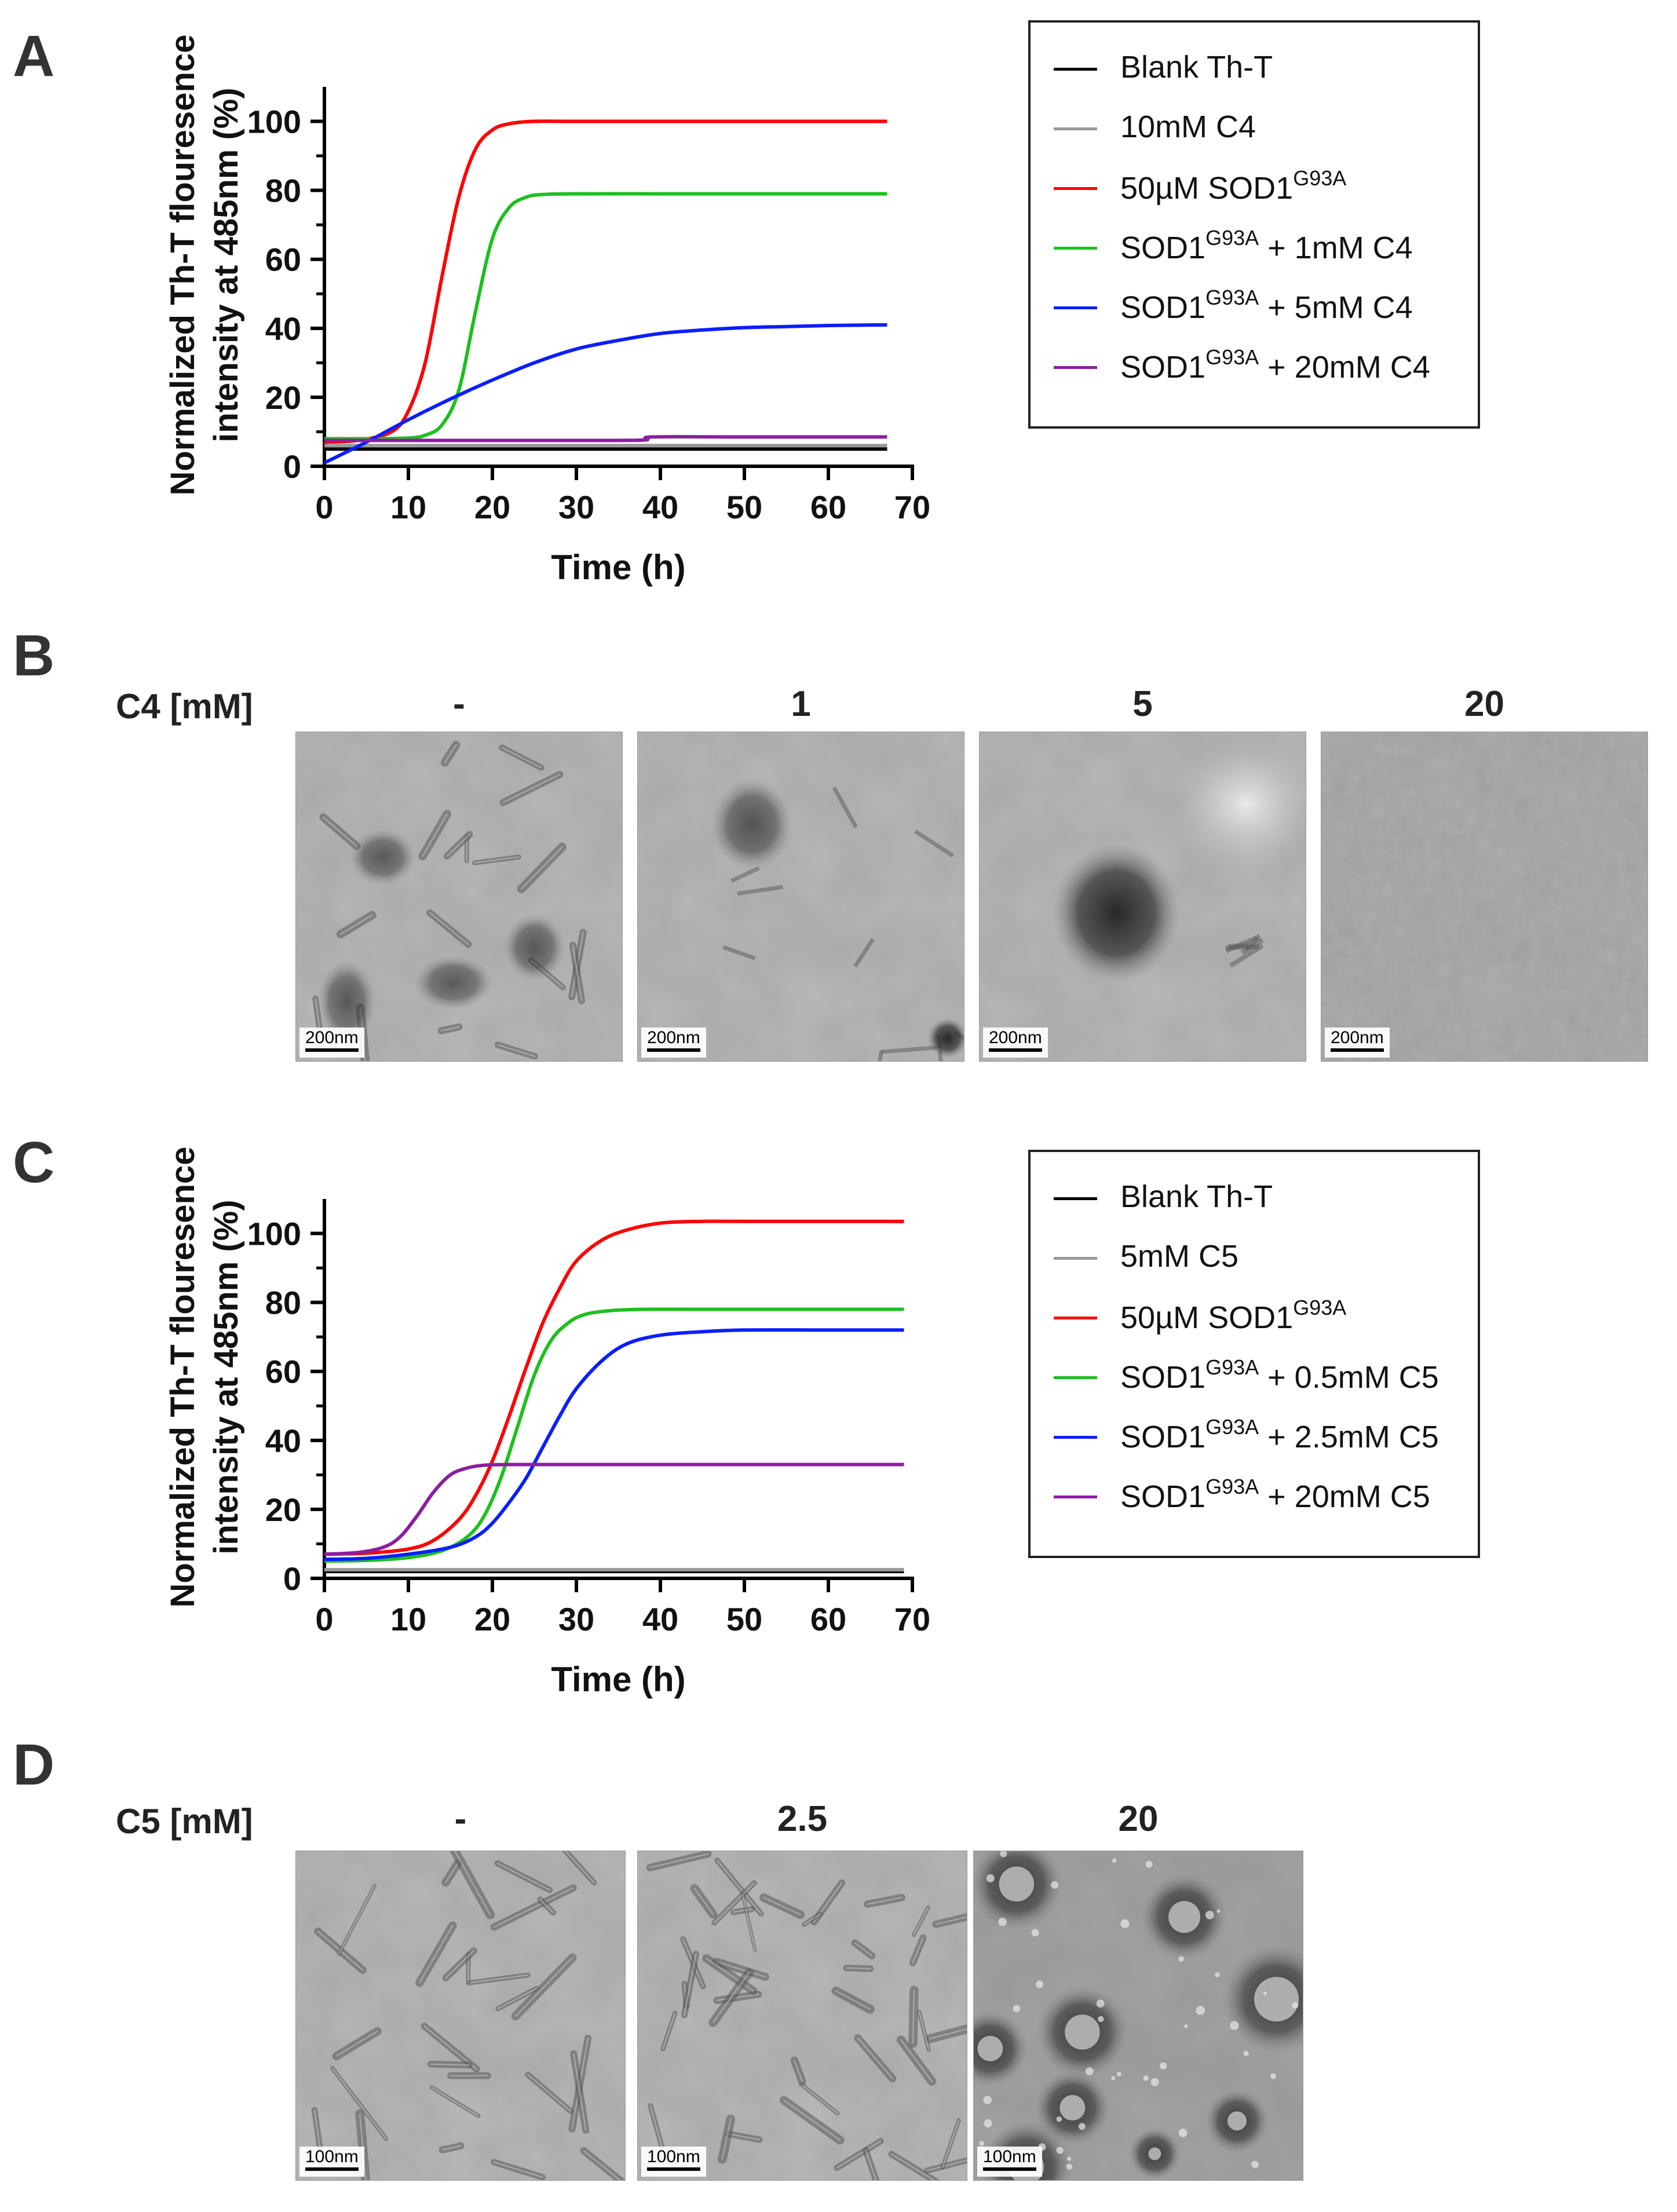 The image size is (1677, 2212). I want to click on x-tick-label: 60, so click(828, 507).